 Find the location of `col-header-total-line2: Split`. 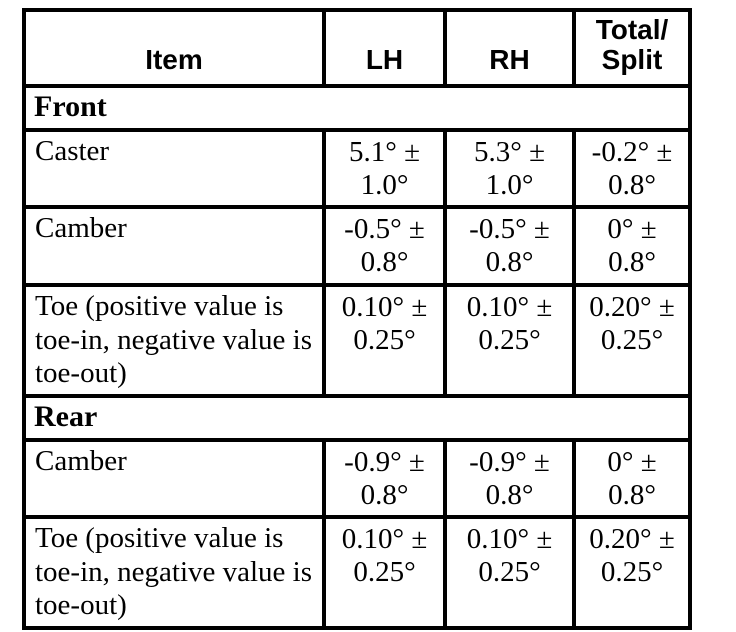

col-header-total-line2: Split is located at coordinates (632, 59).